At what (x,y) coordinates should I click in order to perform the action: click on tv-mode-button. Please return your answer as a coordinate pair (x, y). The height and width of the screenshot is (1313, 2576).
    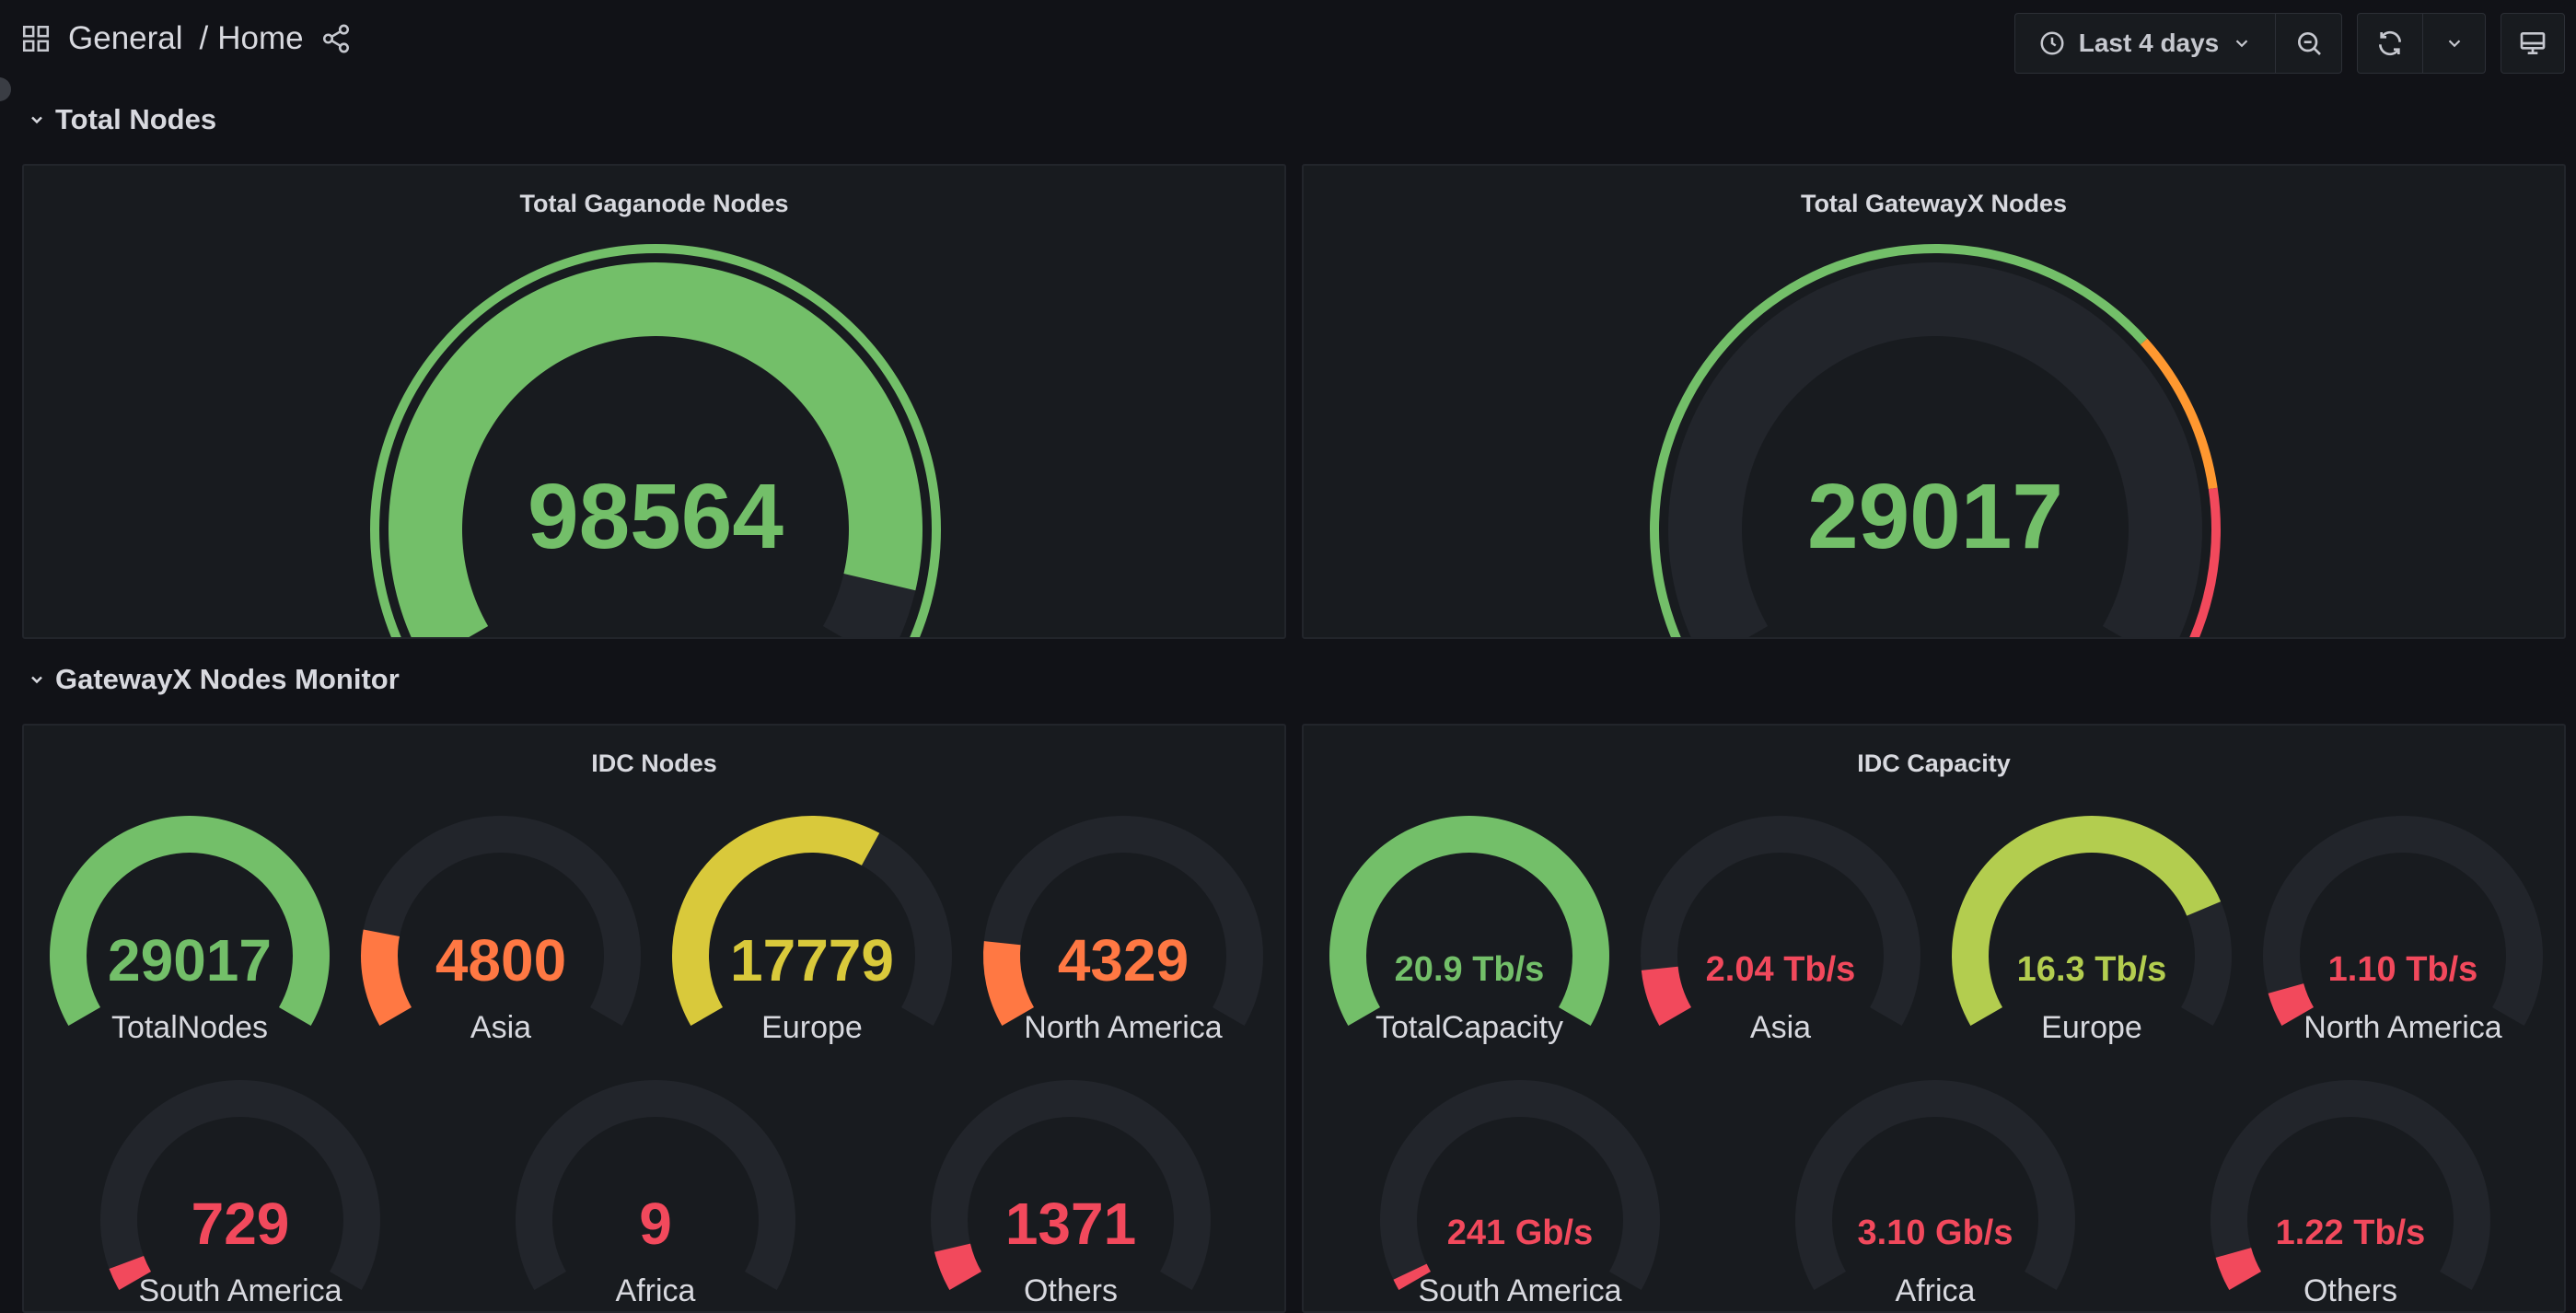
    Looking at the image, I should click on (2532, 43).